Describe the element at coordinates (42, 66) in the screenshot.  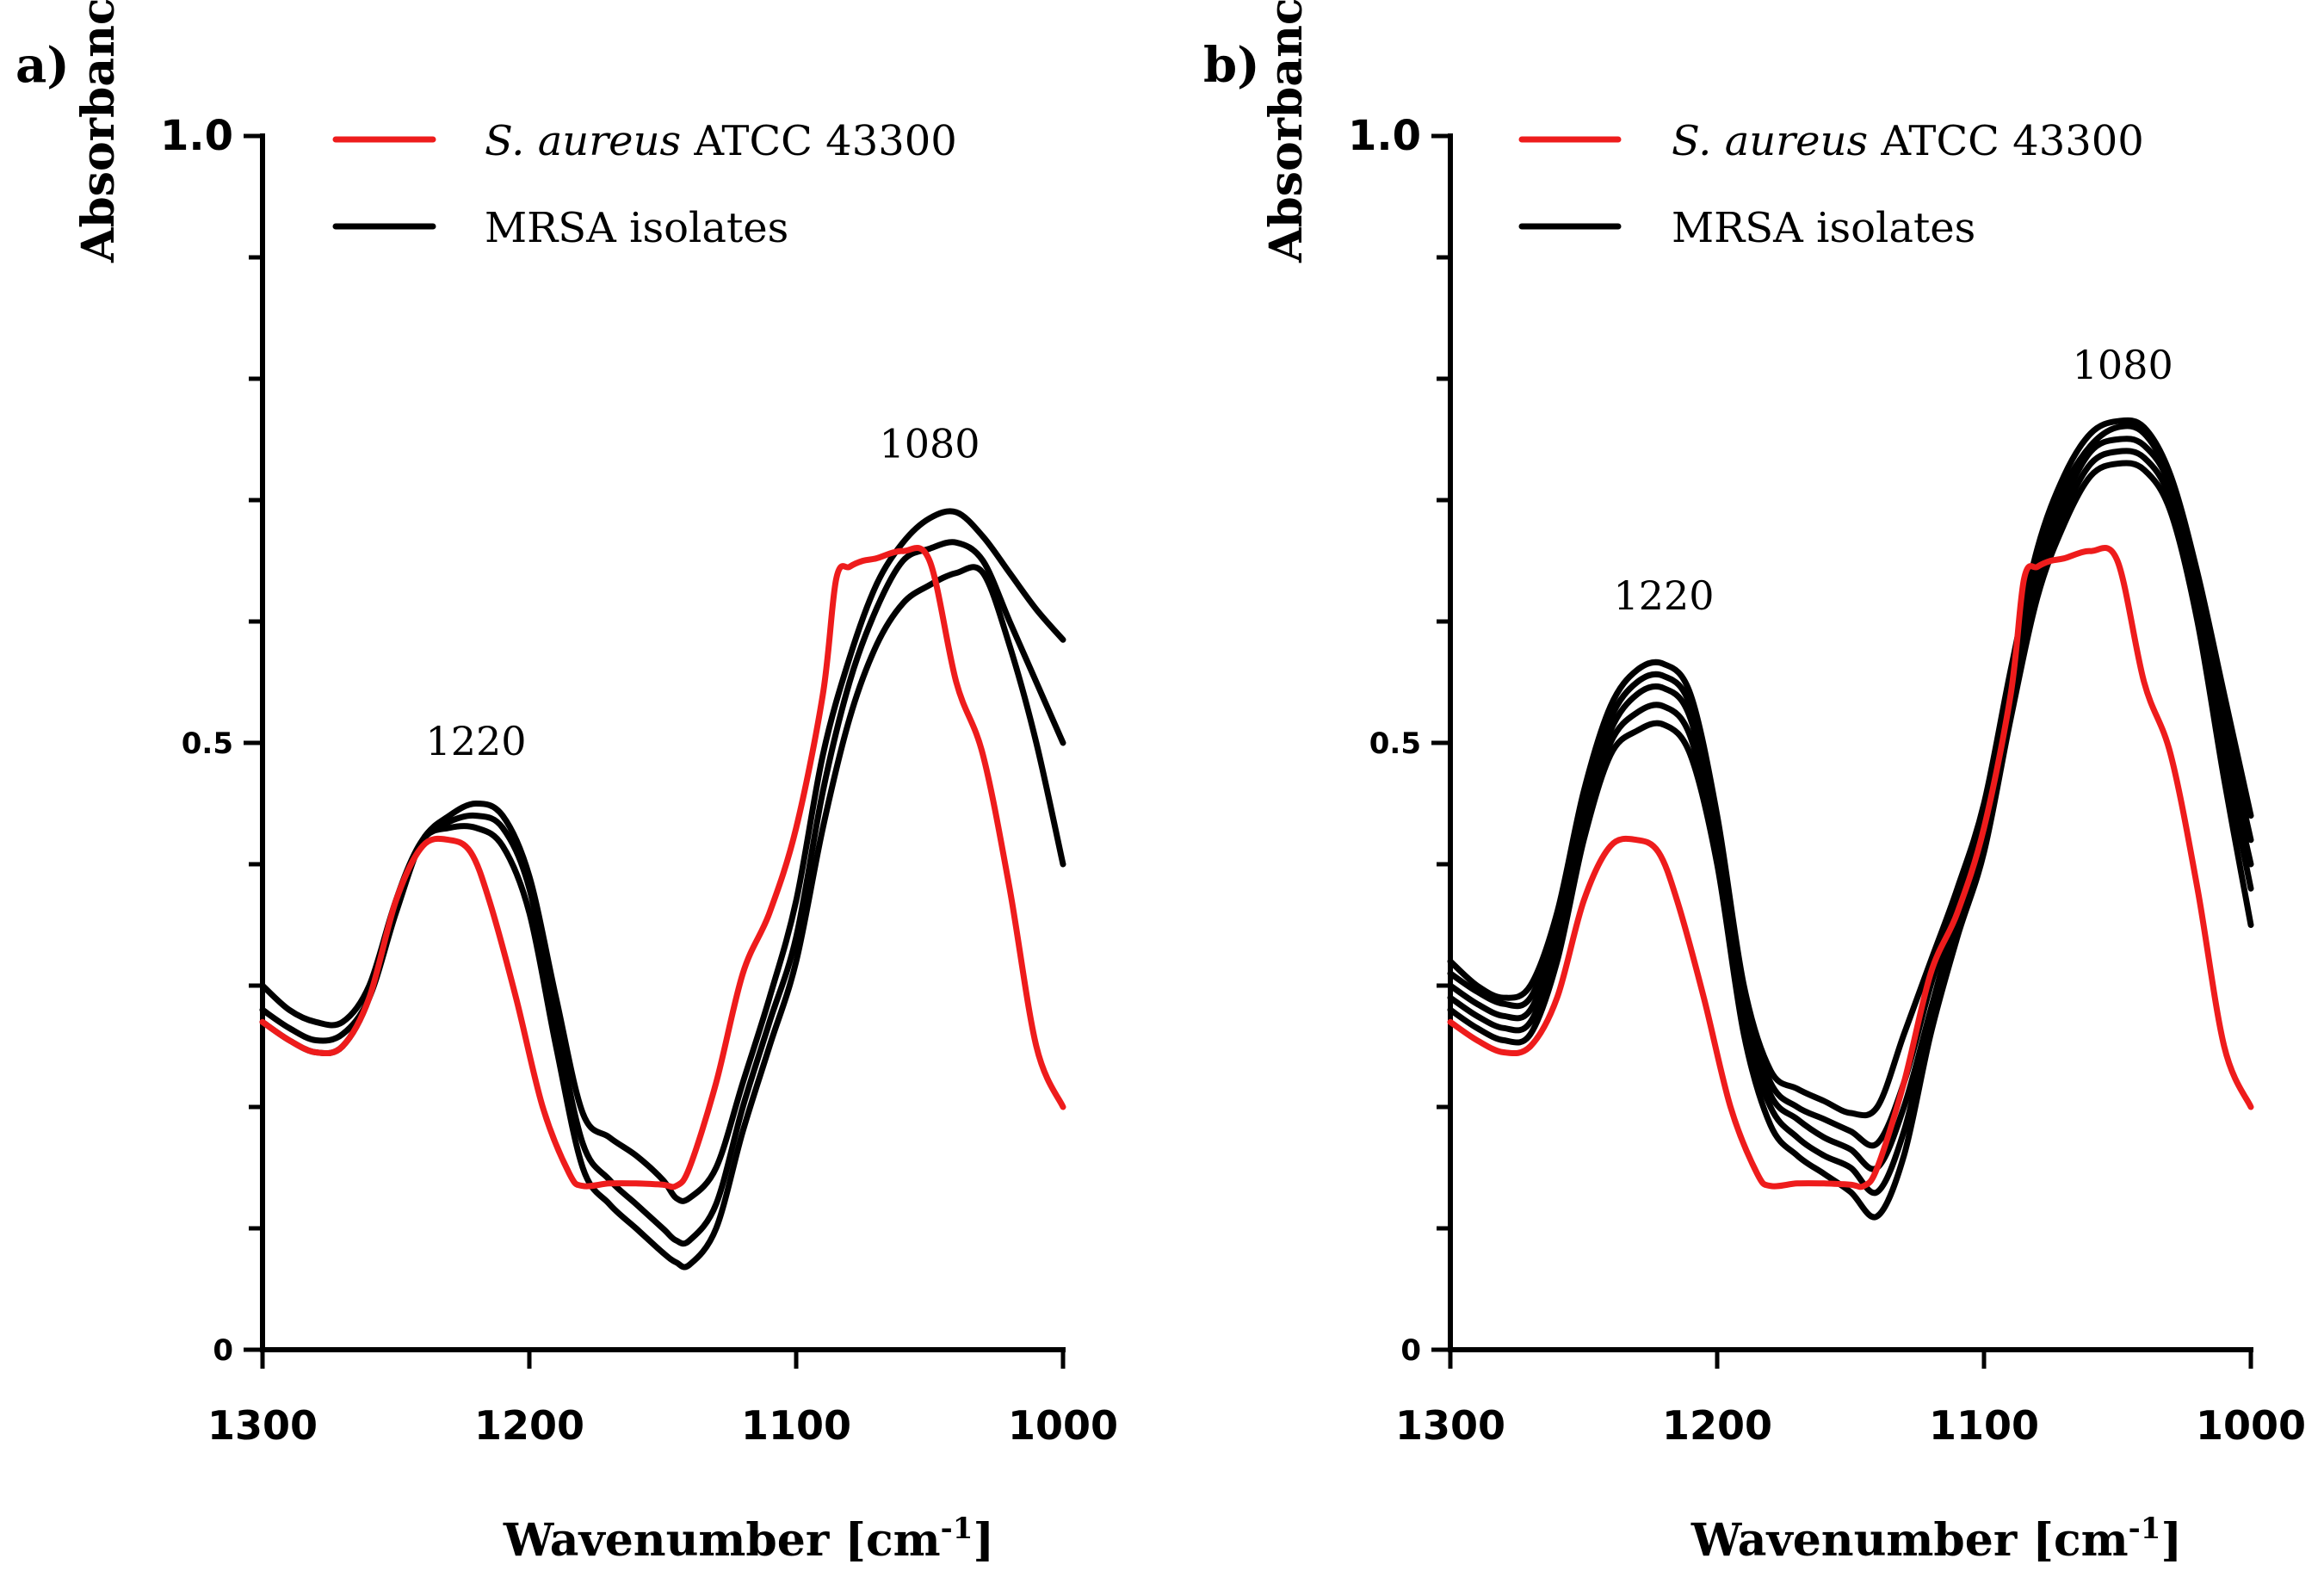
I see `panel-label: a)` at that location.